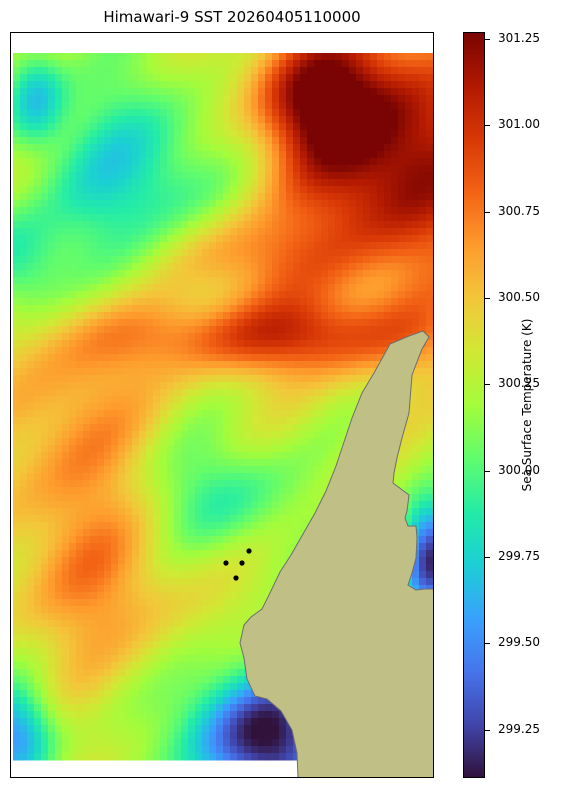 This screenshot has width=586, height=789. What do you see at coordinates (474, 405) in the screenshot?
I see `colorbar` at bounding box center [474, 405].